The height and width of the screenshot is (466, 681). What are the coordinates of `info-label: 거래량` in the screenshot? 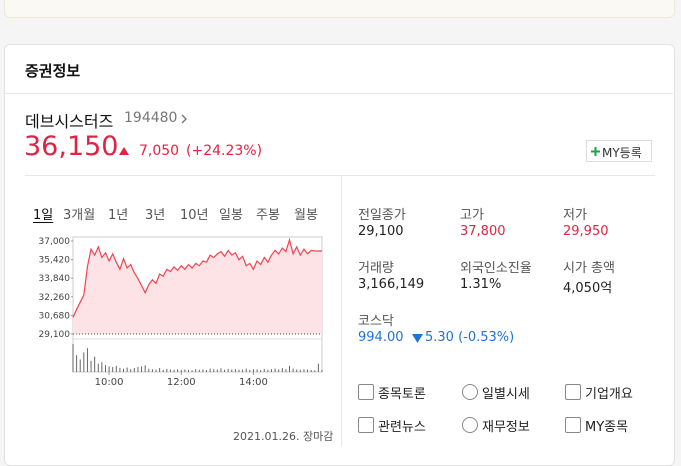 It's located at (376, 268).